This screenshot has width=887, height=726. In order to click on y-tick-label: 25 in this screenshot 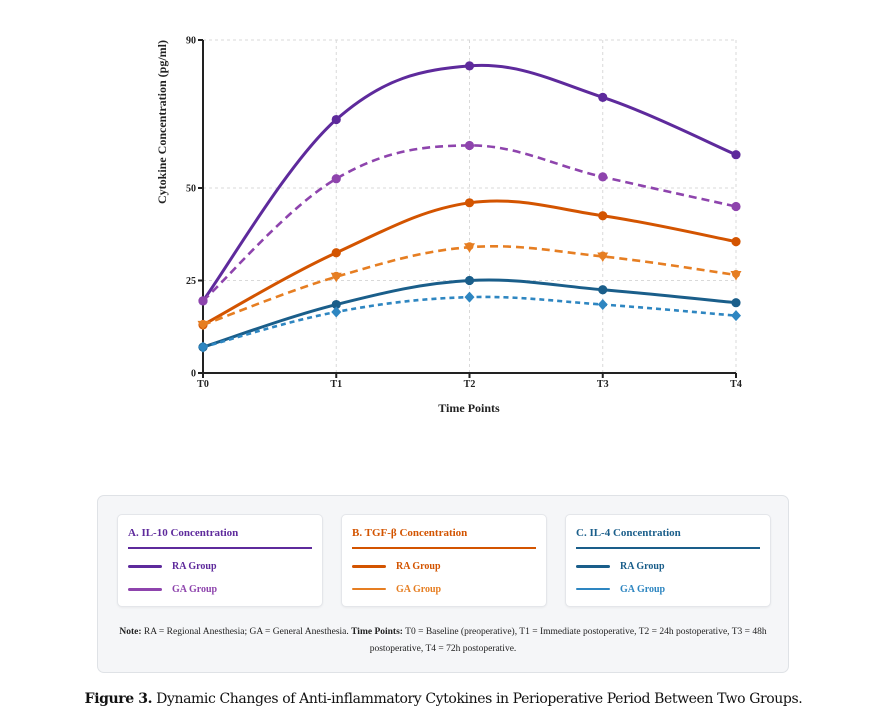, I will do `click(191, 281)`.